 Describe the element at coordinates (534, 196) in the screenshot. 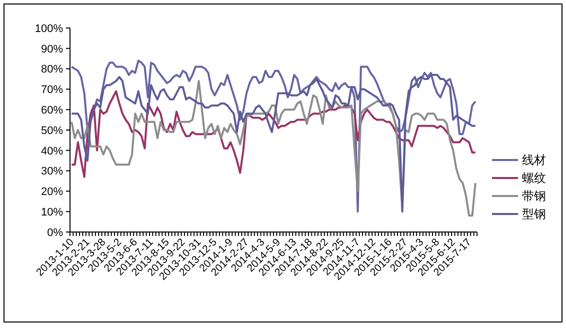

I see `legend-label: 带钢` at that location.